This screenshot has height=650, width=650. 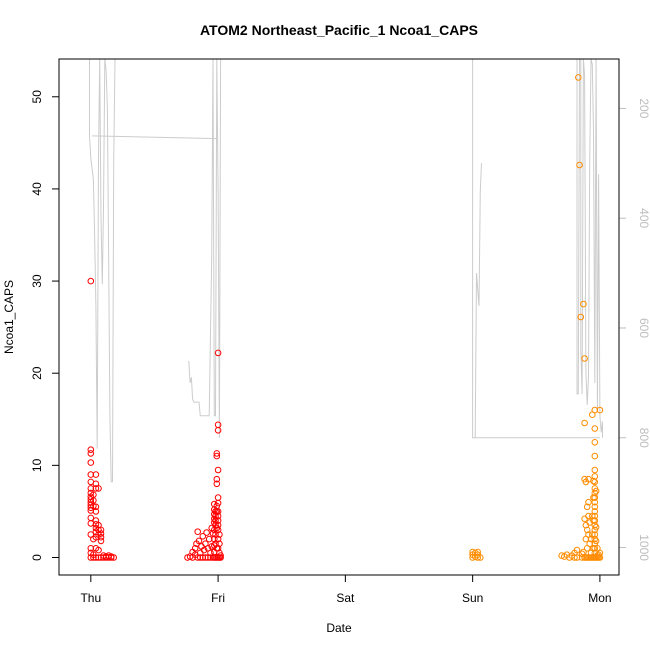 I want to click on y-tick-label: 20, so click(x=37, y=373).